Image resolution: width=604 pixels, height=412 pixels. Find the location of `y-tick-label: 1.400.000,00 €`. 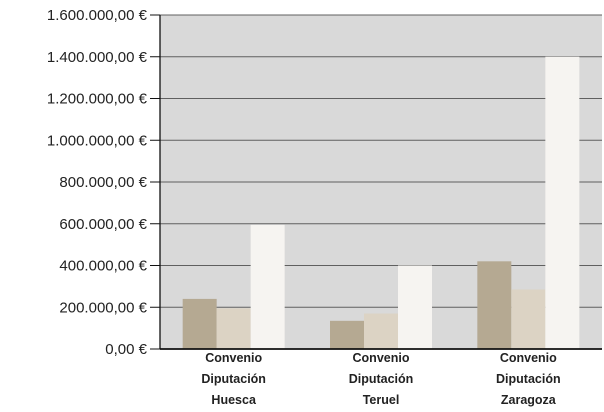

y-tick-label: 1.400.000,00 € is located at coordinates (97, 57).